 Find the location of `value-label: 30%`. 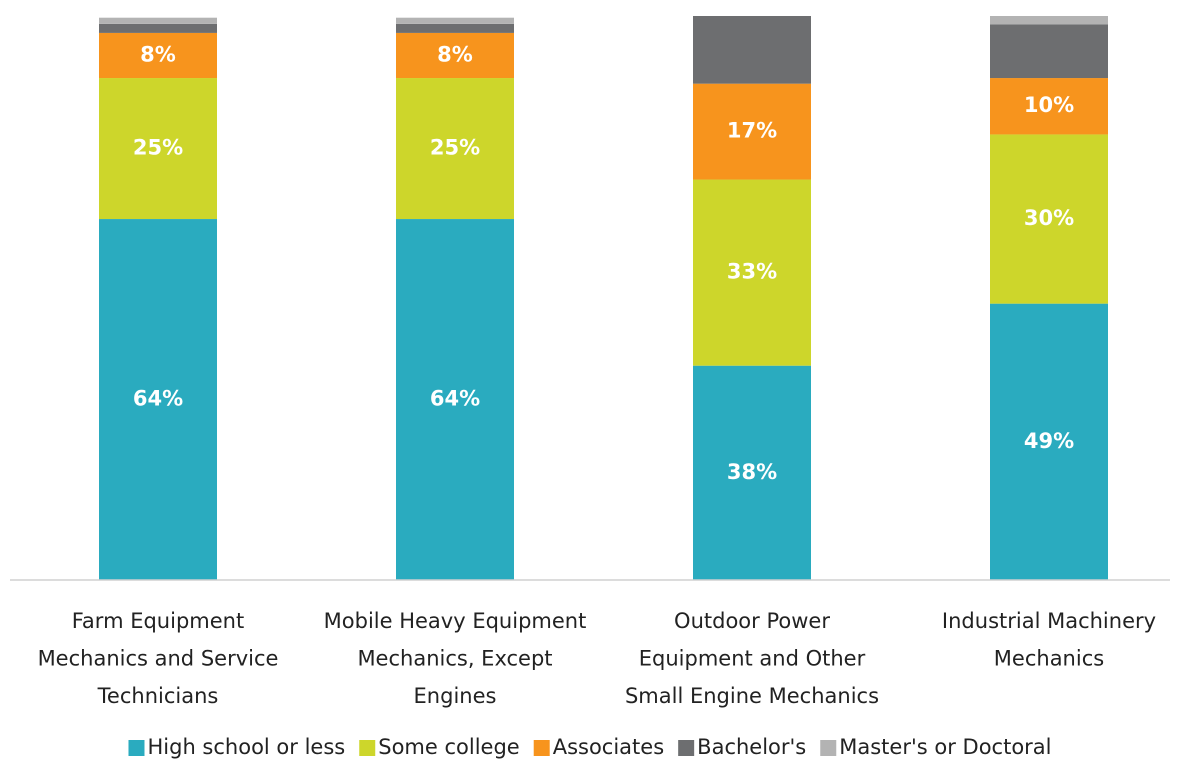

value-label: 30% is located at coordinates (1049, 218).